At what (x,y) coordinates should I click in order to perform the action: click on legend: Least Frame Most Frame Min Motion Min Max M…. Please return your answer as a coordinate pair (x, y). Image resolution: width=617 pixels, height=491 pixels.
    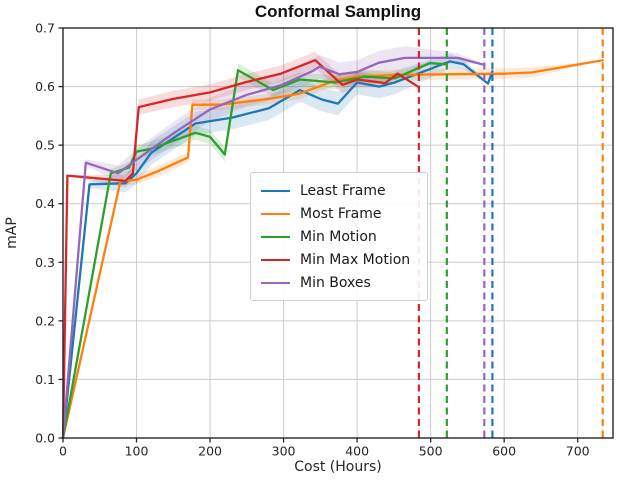
    Looking at the image, I should click on (339, 236).